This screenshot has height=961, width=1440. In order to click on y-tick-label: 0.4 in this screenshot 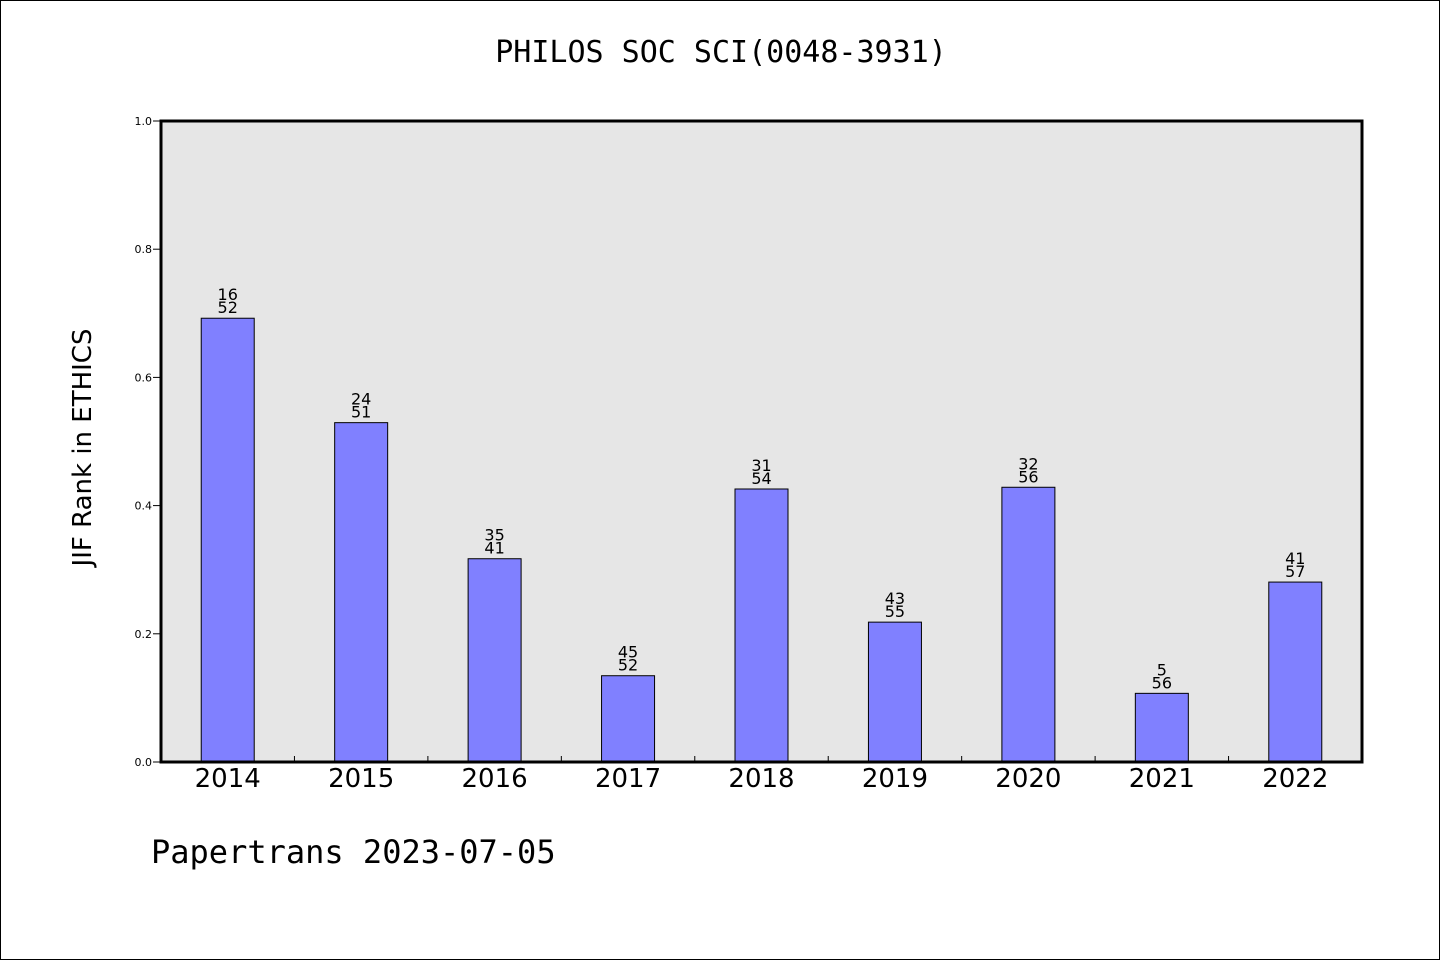, I will do `click(144, 506)`.